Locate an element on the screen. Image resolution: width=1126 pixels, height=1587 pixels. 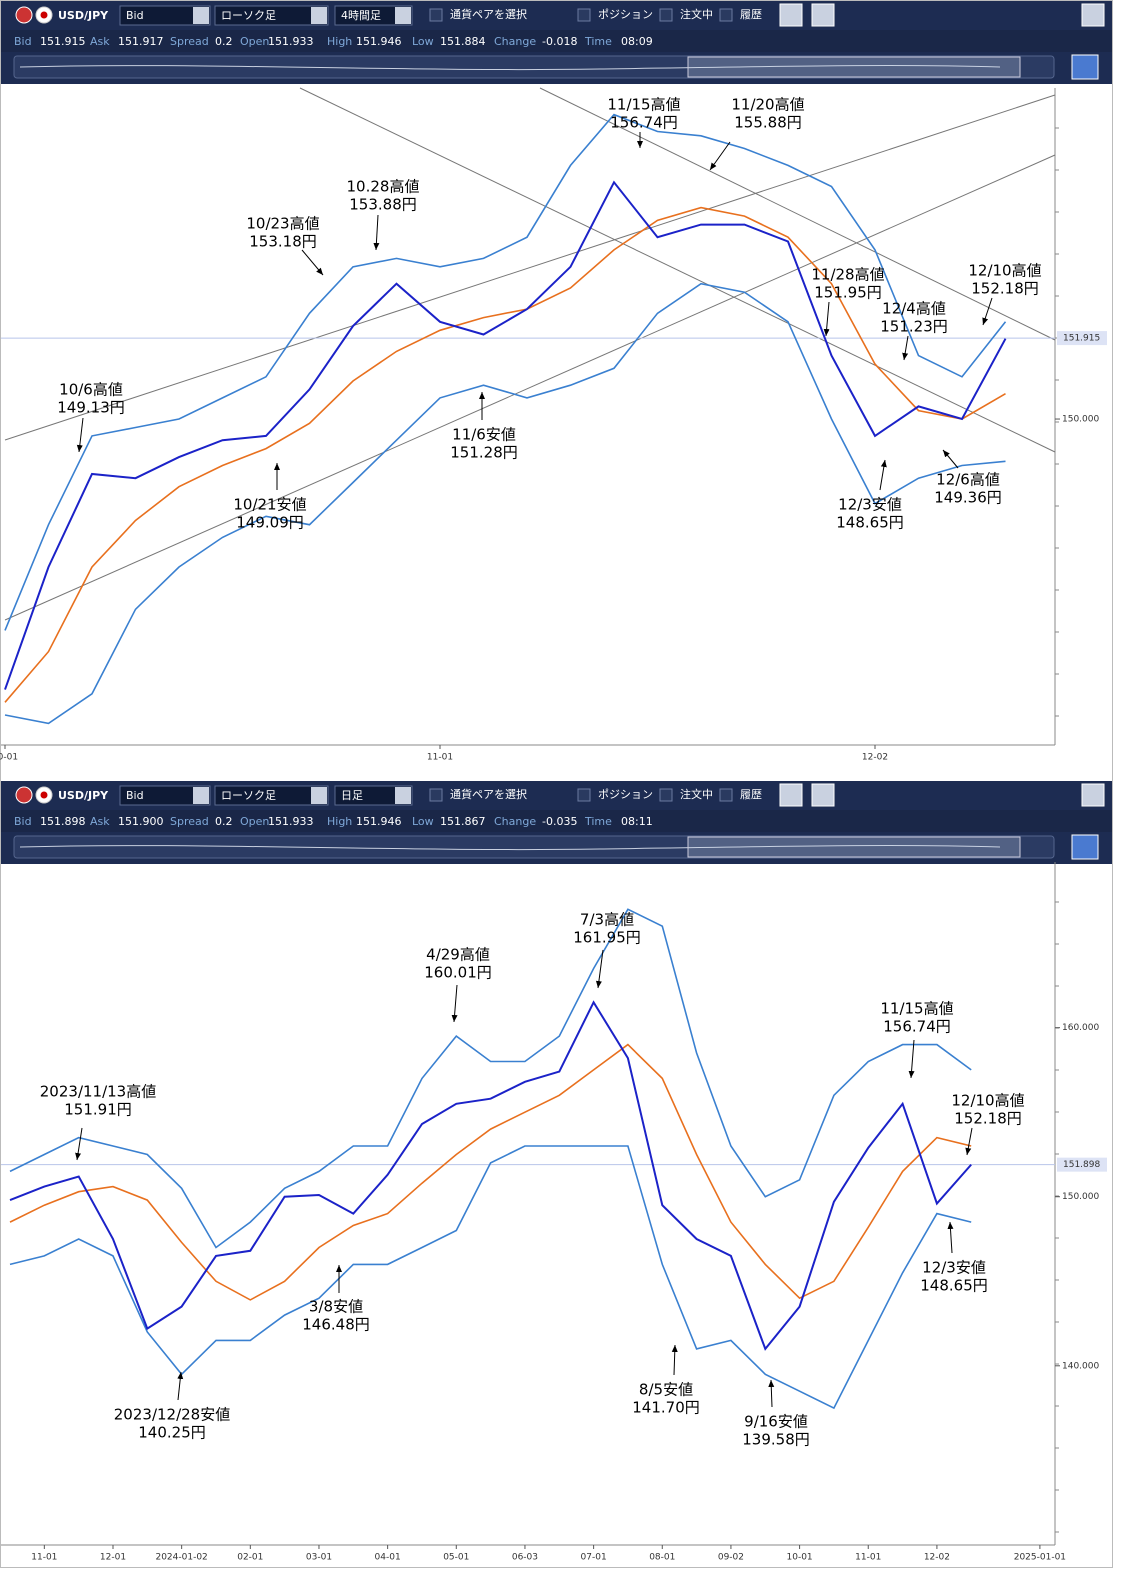
quote-label: Ask is located at coordinates (100, 821).